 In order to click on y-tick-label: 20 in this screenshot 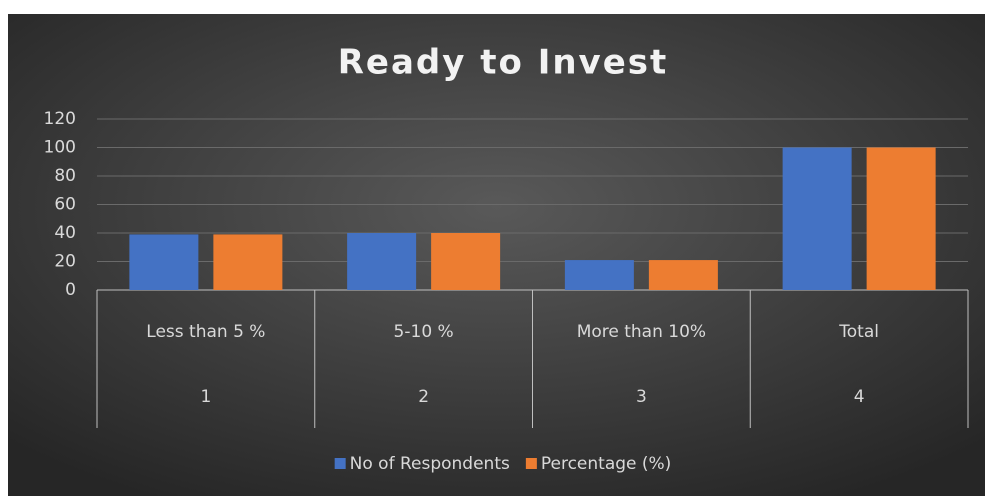, I will do `click(65, 262)`.